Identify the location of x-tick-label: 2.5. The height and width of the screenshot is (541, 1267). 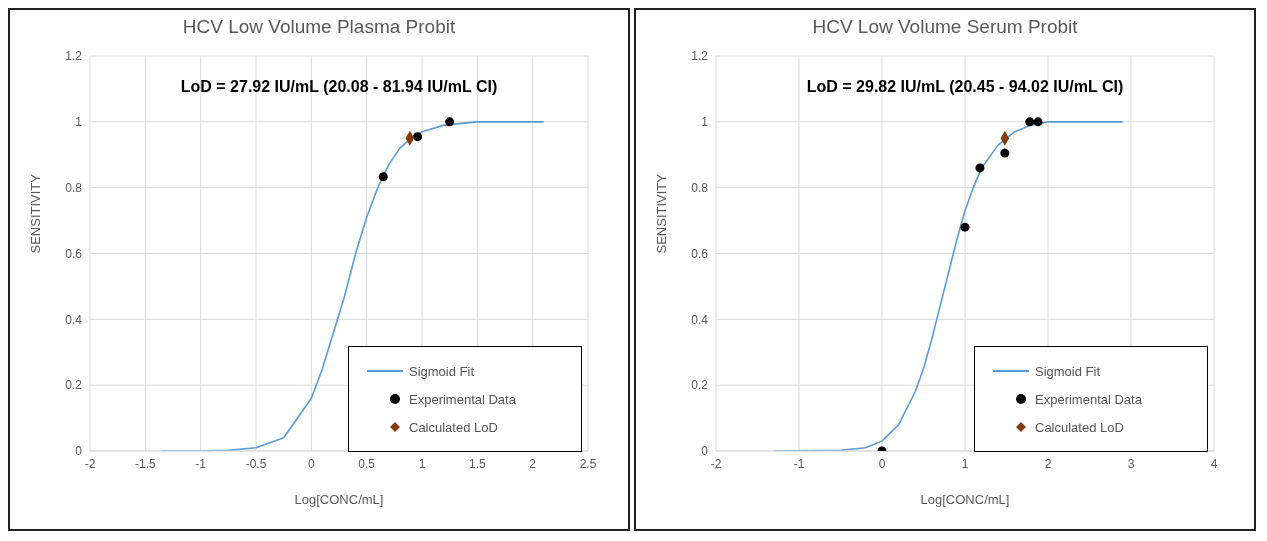
(588, 463).